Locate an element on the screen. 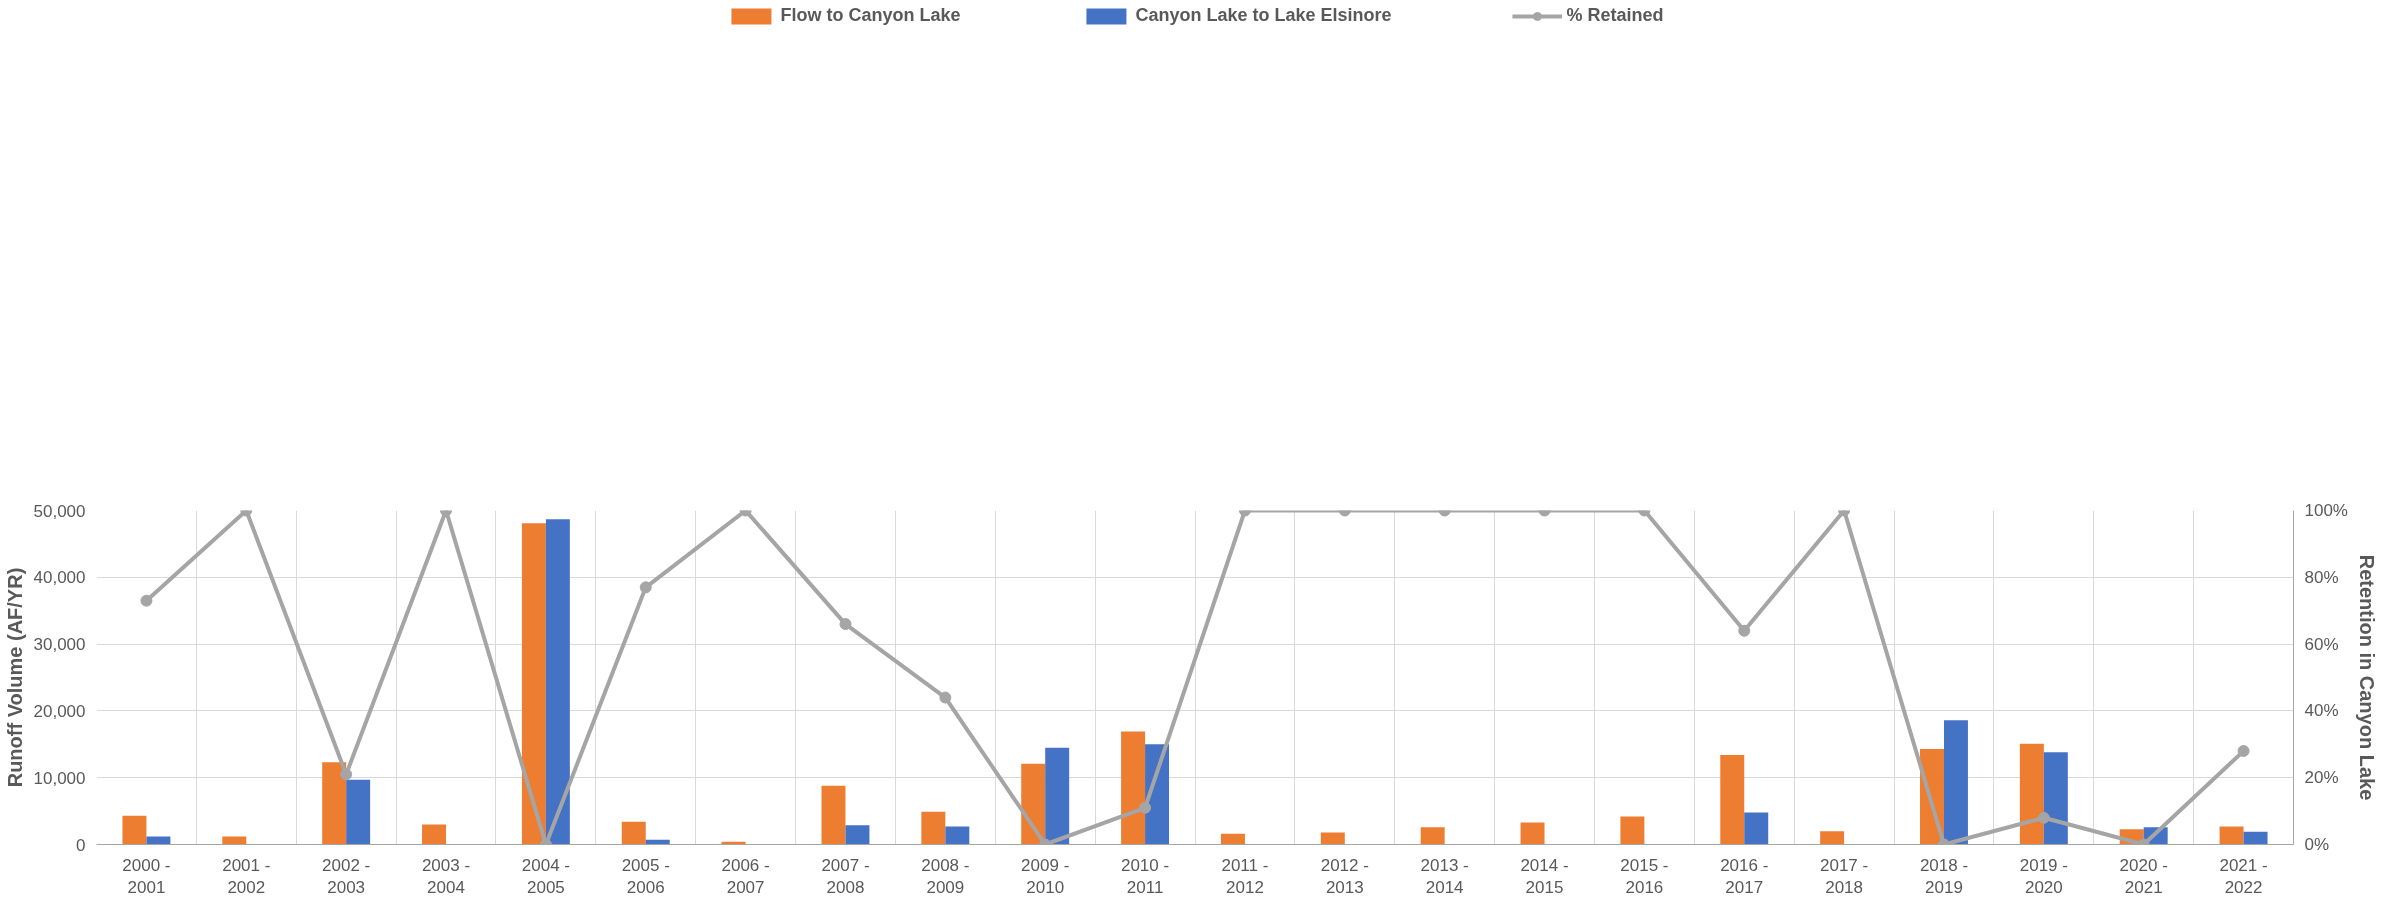 Image resolution: width=2387 pixels, height=911 pixels. y-tick-label: 50,000 is located at coordinates (59, 511).